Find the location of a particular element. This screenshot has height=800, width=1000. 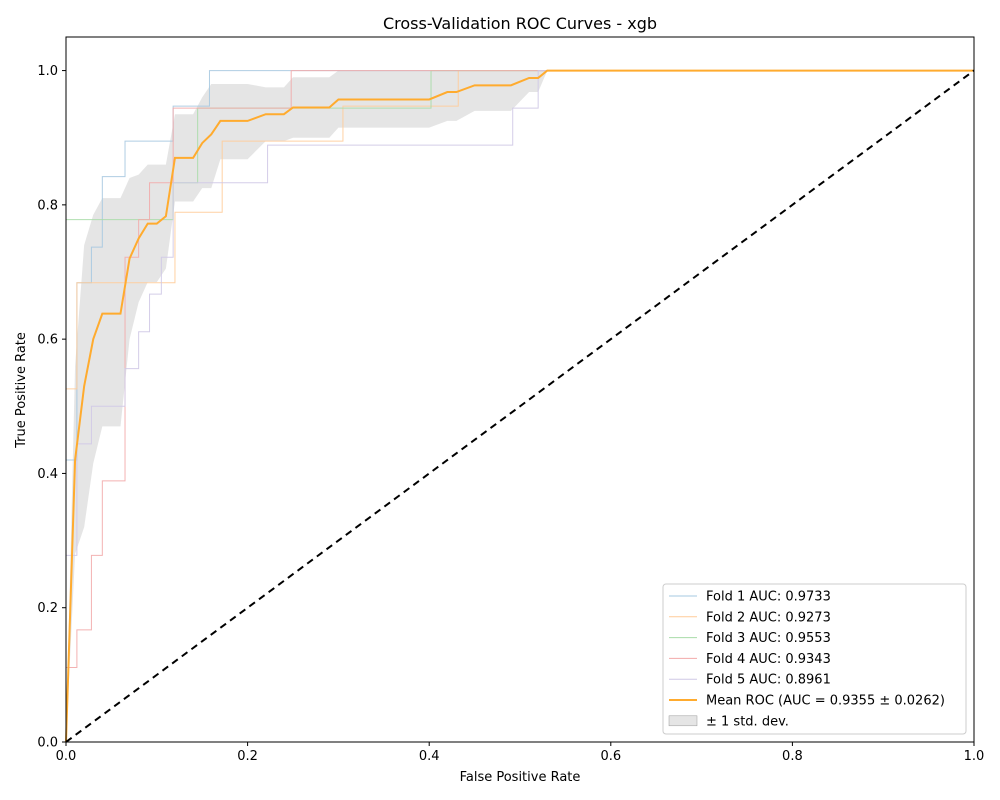

x-tick-label: 0.6 is located at coordinates (610, 756).